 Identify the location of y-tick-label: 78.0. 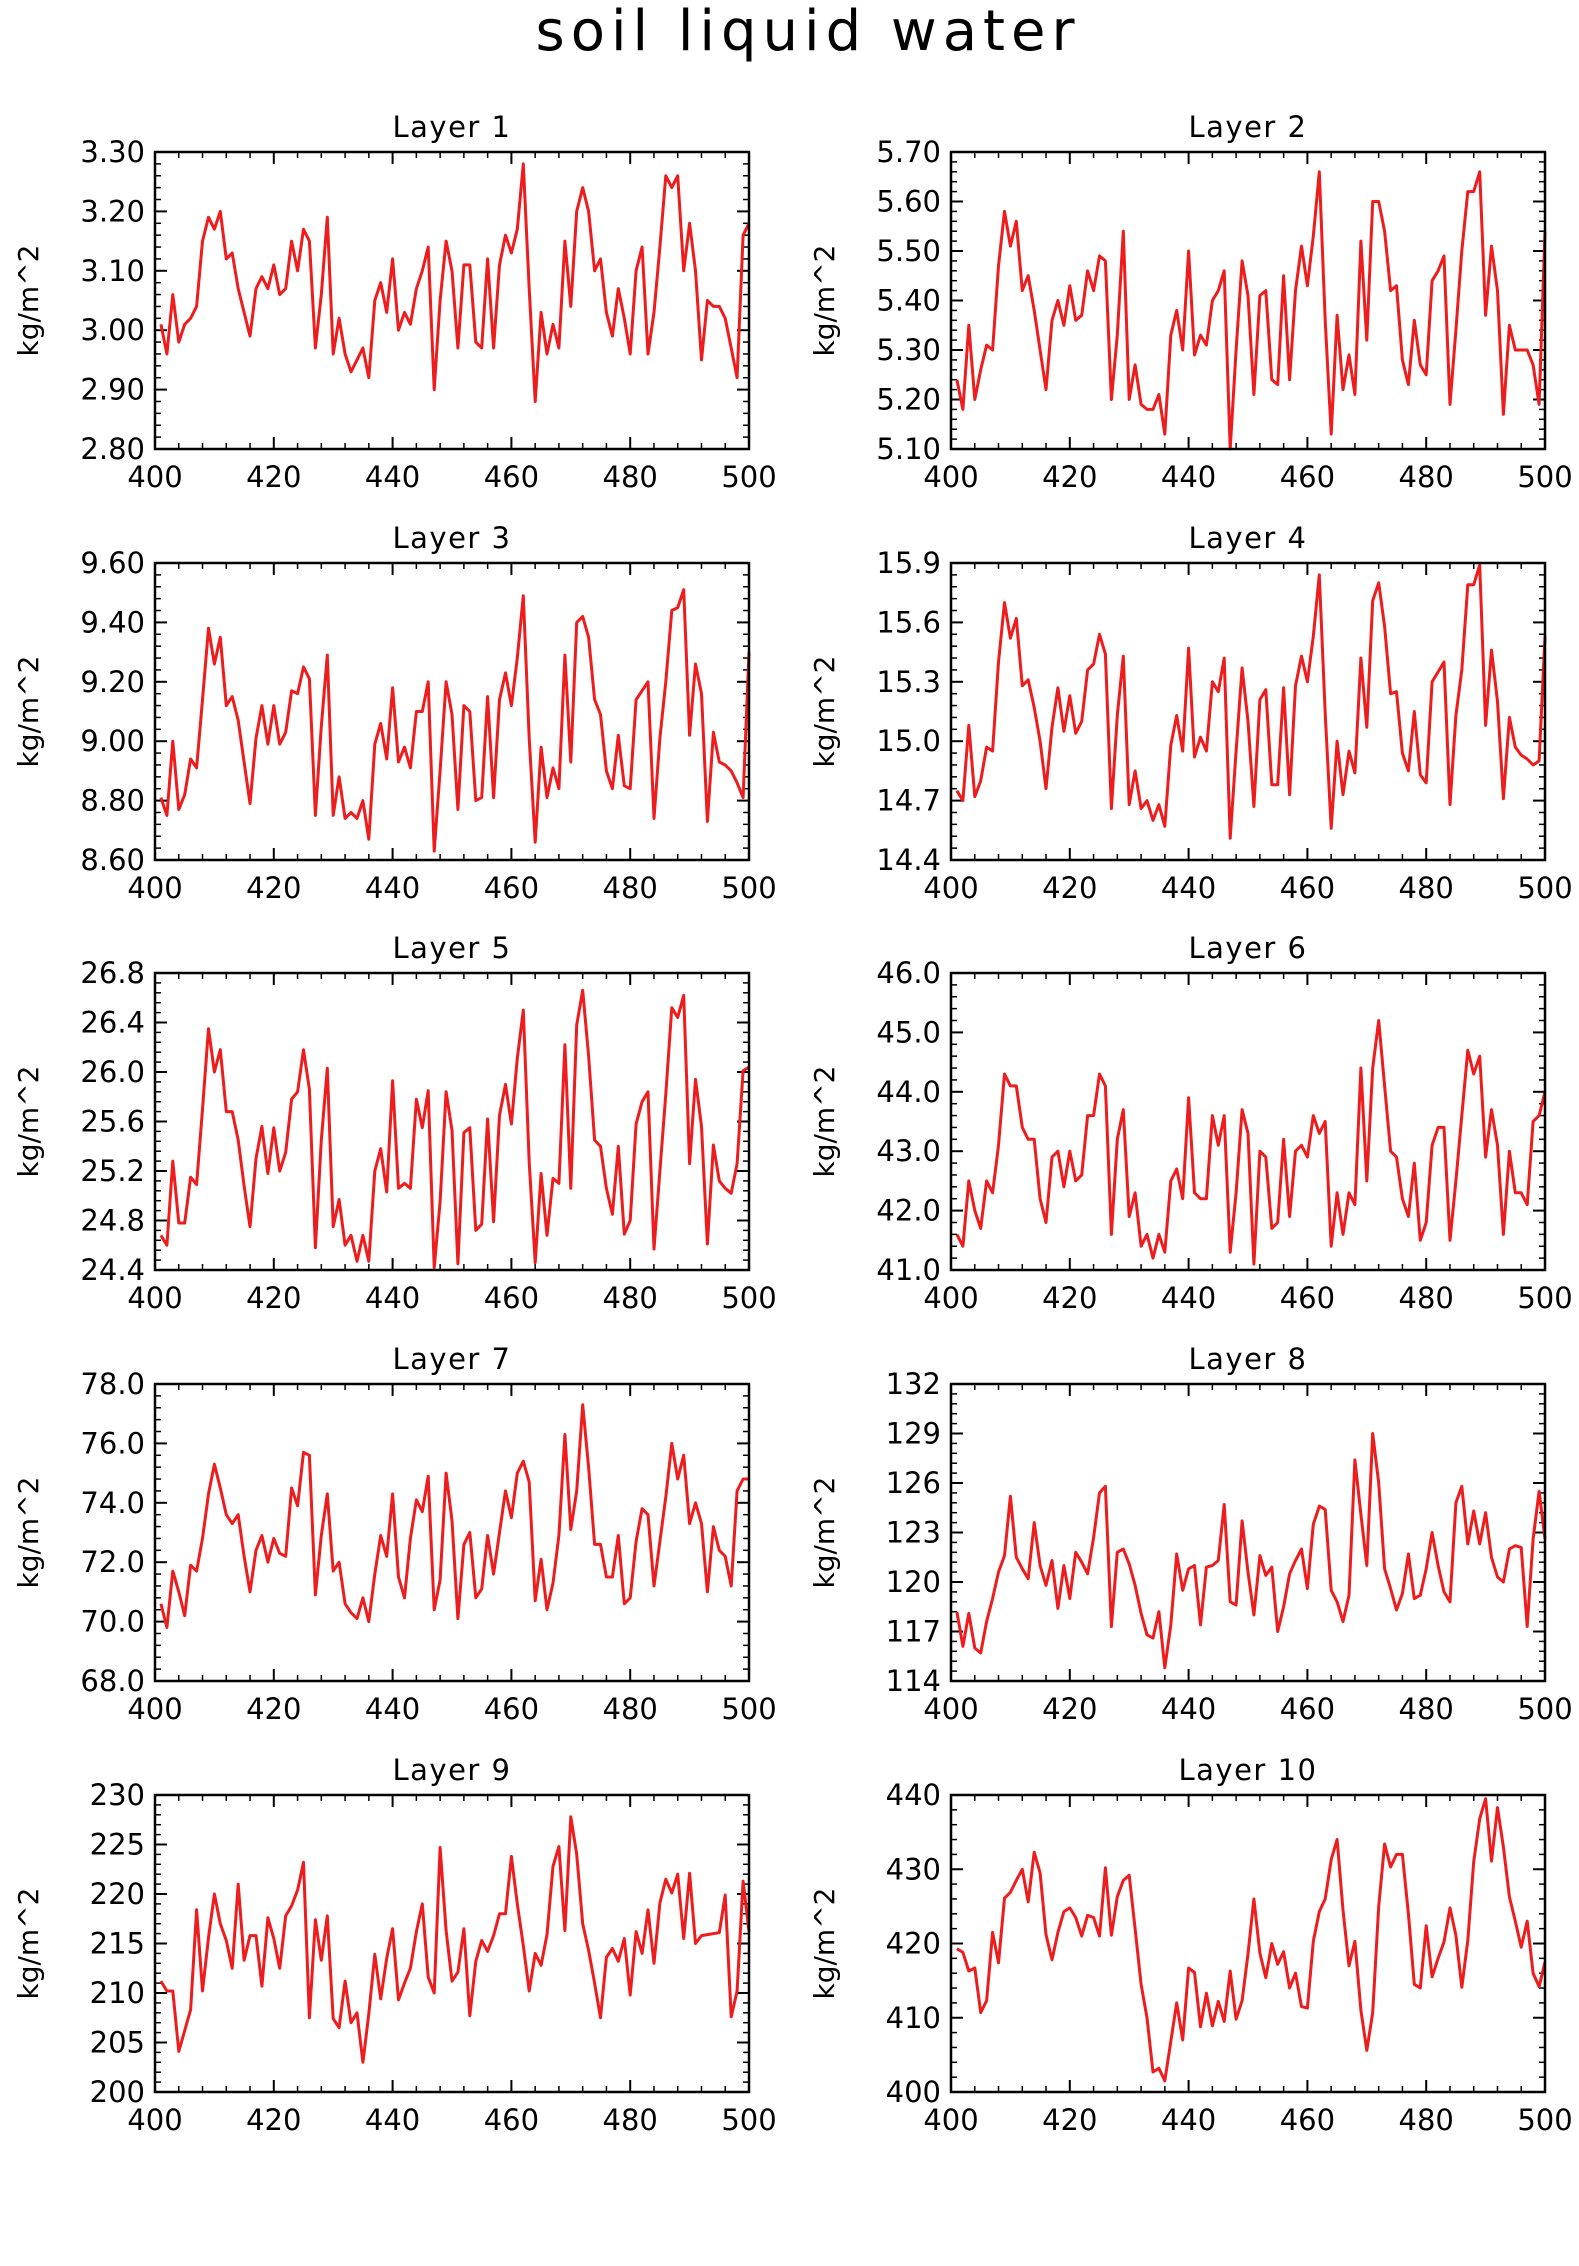
(112, 1384).